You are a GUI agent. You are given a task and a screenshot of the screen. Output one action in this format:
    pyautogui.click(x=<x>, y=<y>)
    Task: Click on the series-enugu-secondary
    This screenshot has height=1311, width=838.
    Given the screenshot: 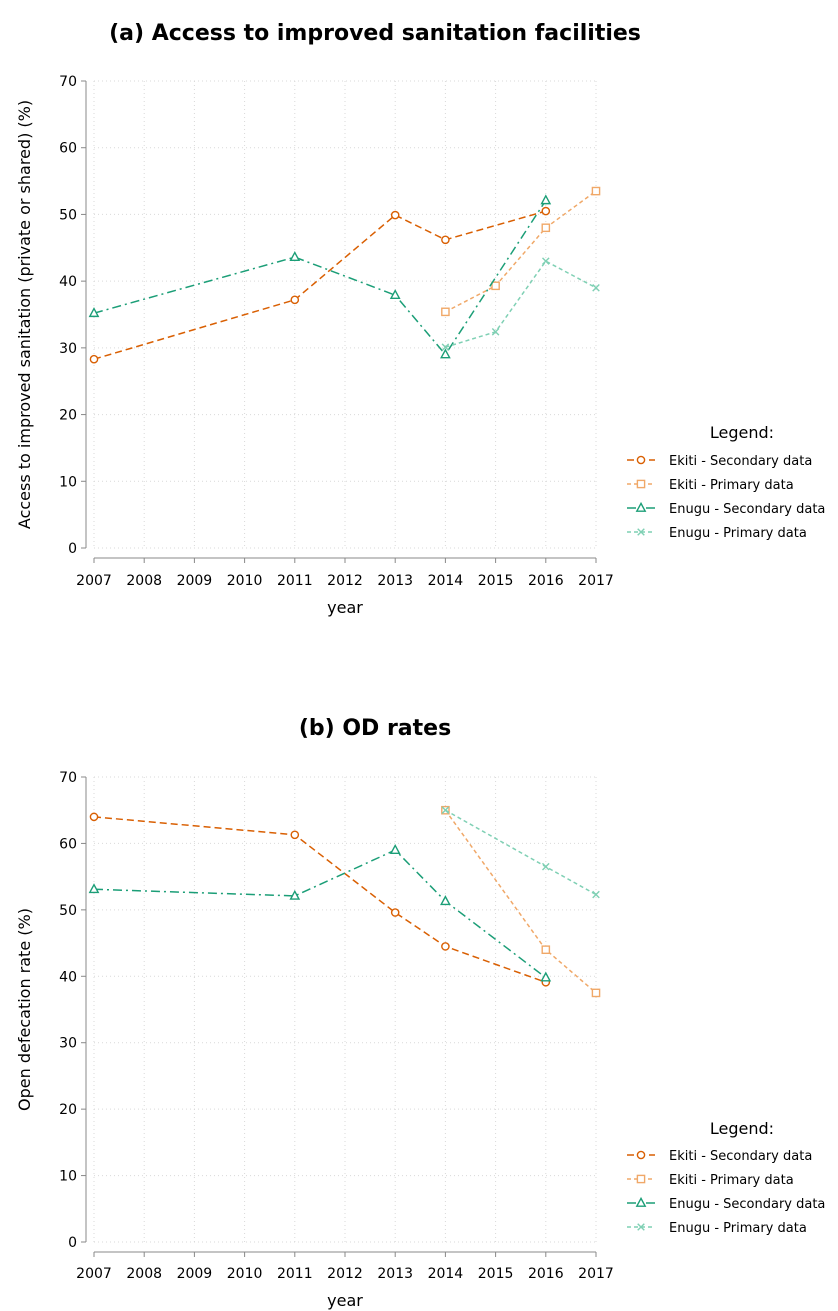 What is the action you would take?
    pyautogui.click(x=320, y=912)
    